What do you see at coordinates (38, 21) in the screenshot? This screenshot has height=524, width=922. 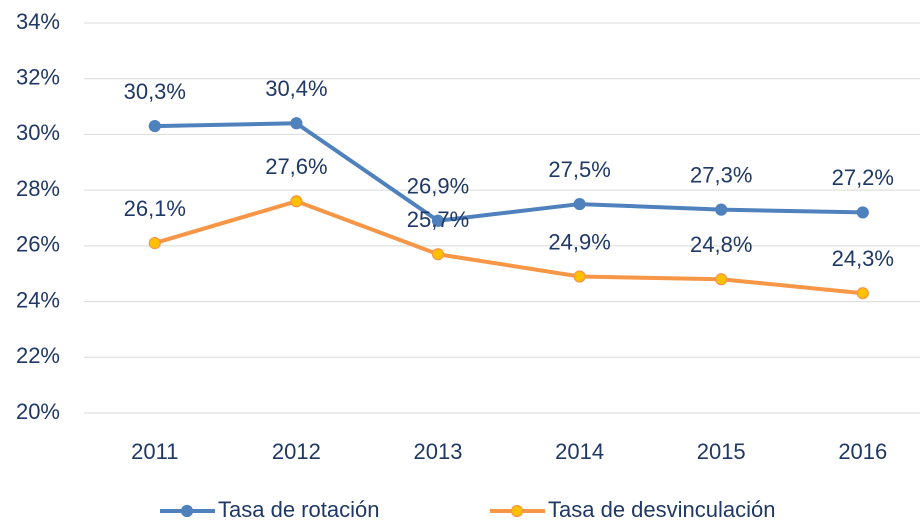 I see `y-tick-label: 34%` at bounding box center [38, 21].